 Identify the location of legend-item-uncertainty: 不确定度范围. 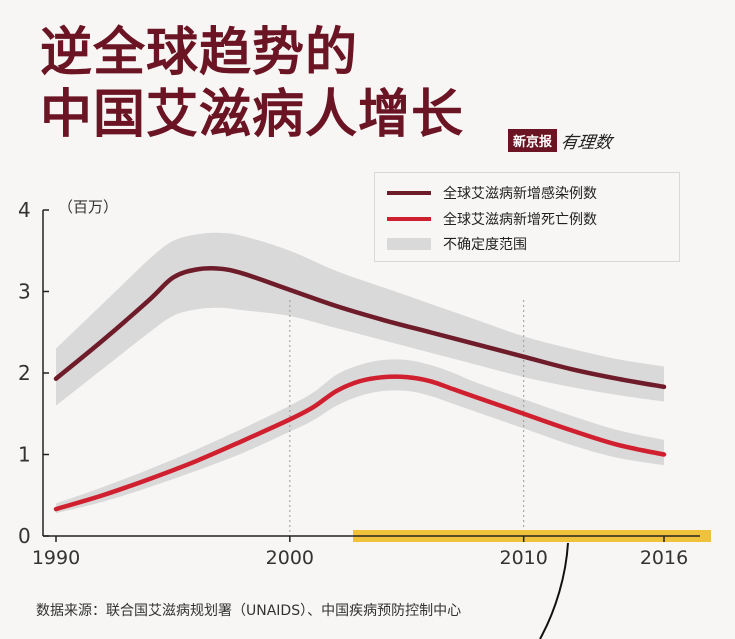
(457, 244).